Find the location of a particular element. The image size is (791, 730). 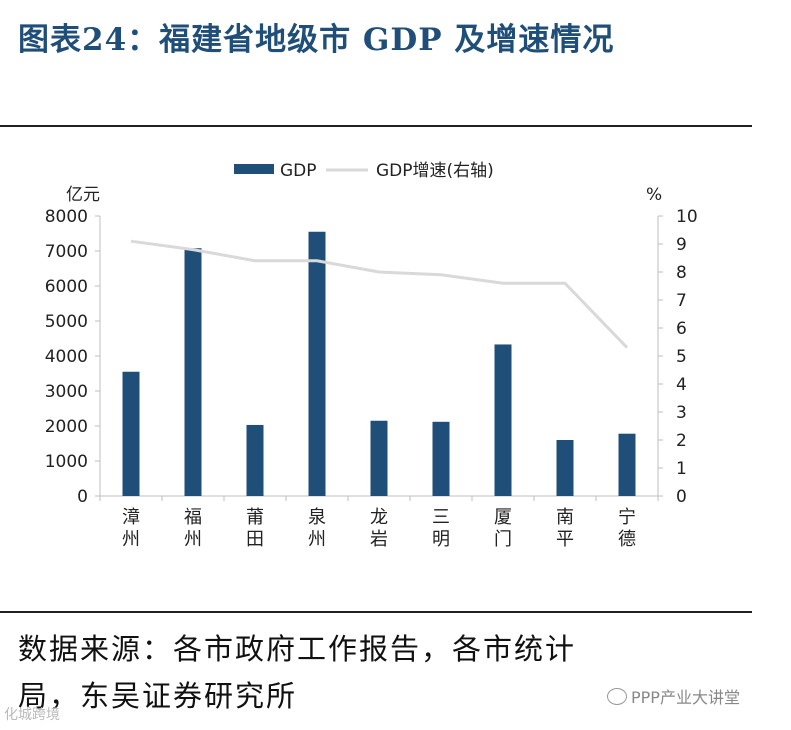

watermark-right: PPP产业大讲堂 is located at coordinates (673, 696).